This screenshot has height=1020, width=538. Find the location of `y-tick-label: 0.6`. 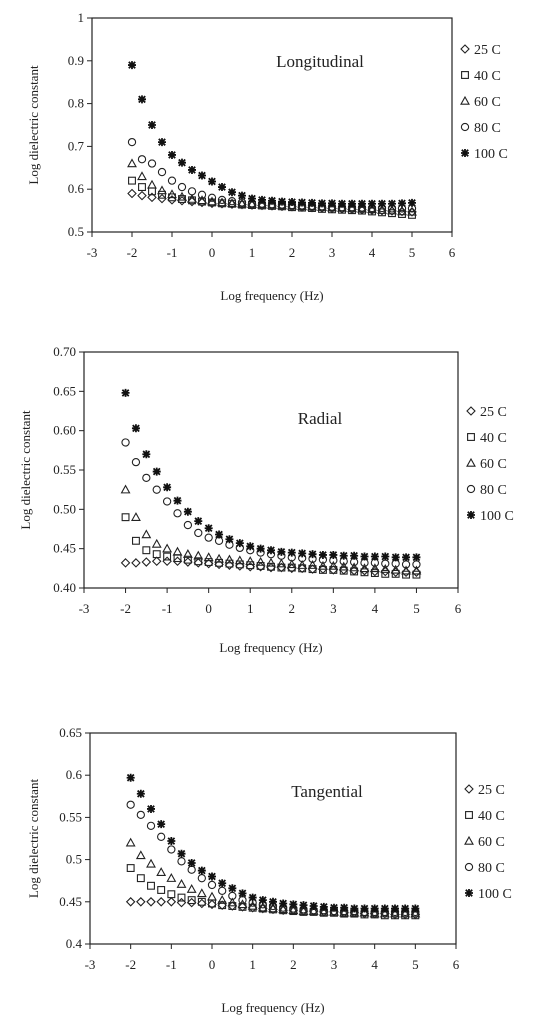

y-tick-label: 0.6 is located at coordinates (74, 774).